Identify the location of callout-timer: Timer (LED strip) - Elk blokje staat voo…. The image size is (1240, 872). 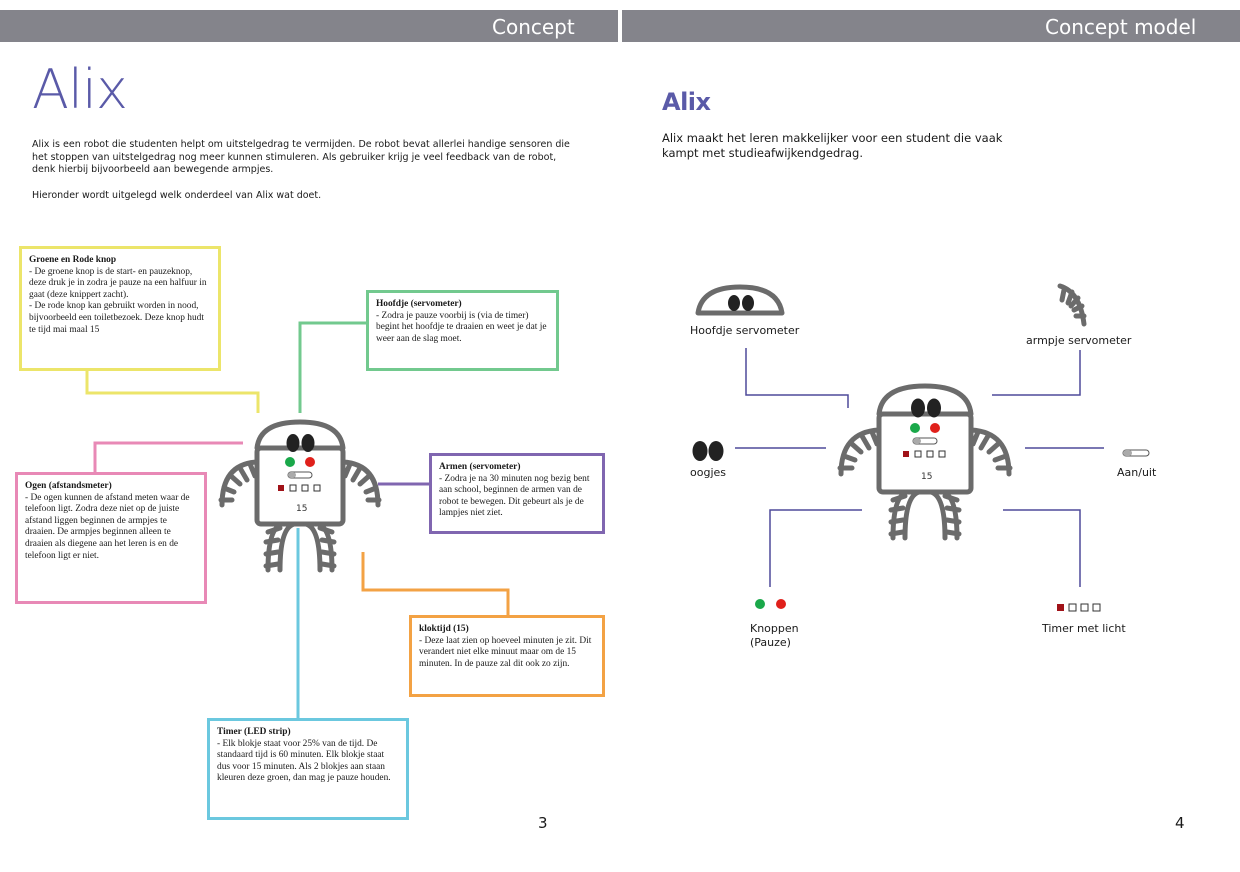
(308, 769).